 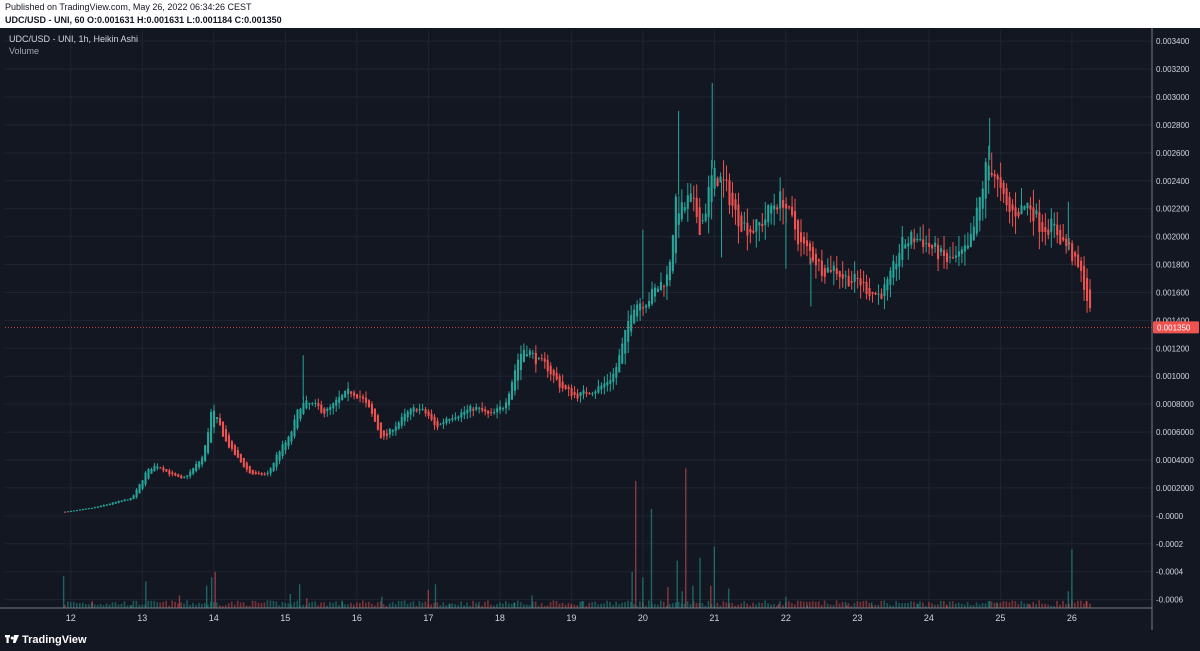 What do you see at coordinates (857, 618) in the screenshot?
I see `x-tick-label: 23` at bounding box center [857, 618].